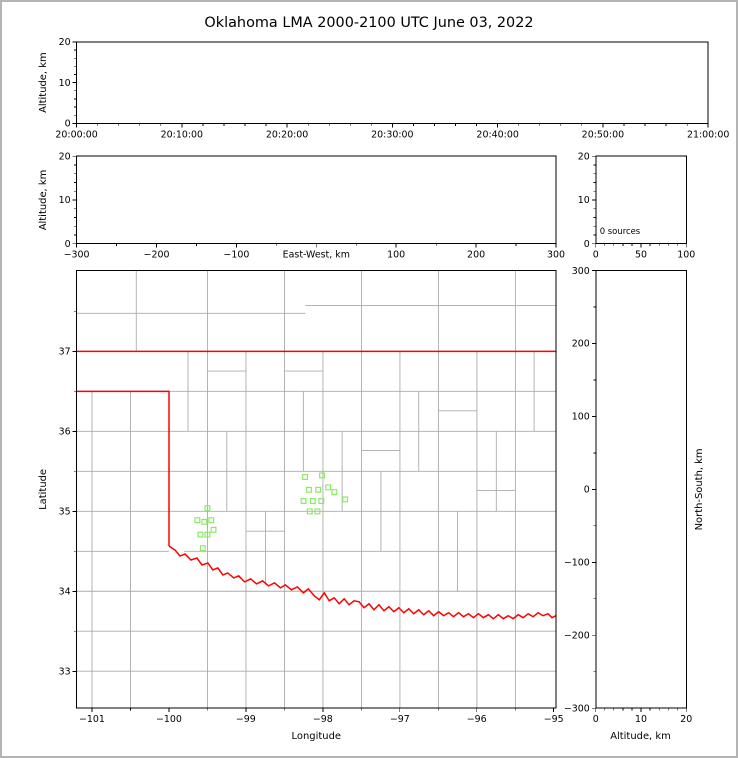  What do you see at coordinates (477, 719) in the screenshot?
I see `x-tick-label: −96` at bounding box center [477, 719].